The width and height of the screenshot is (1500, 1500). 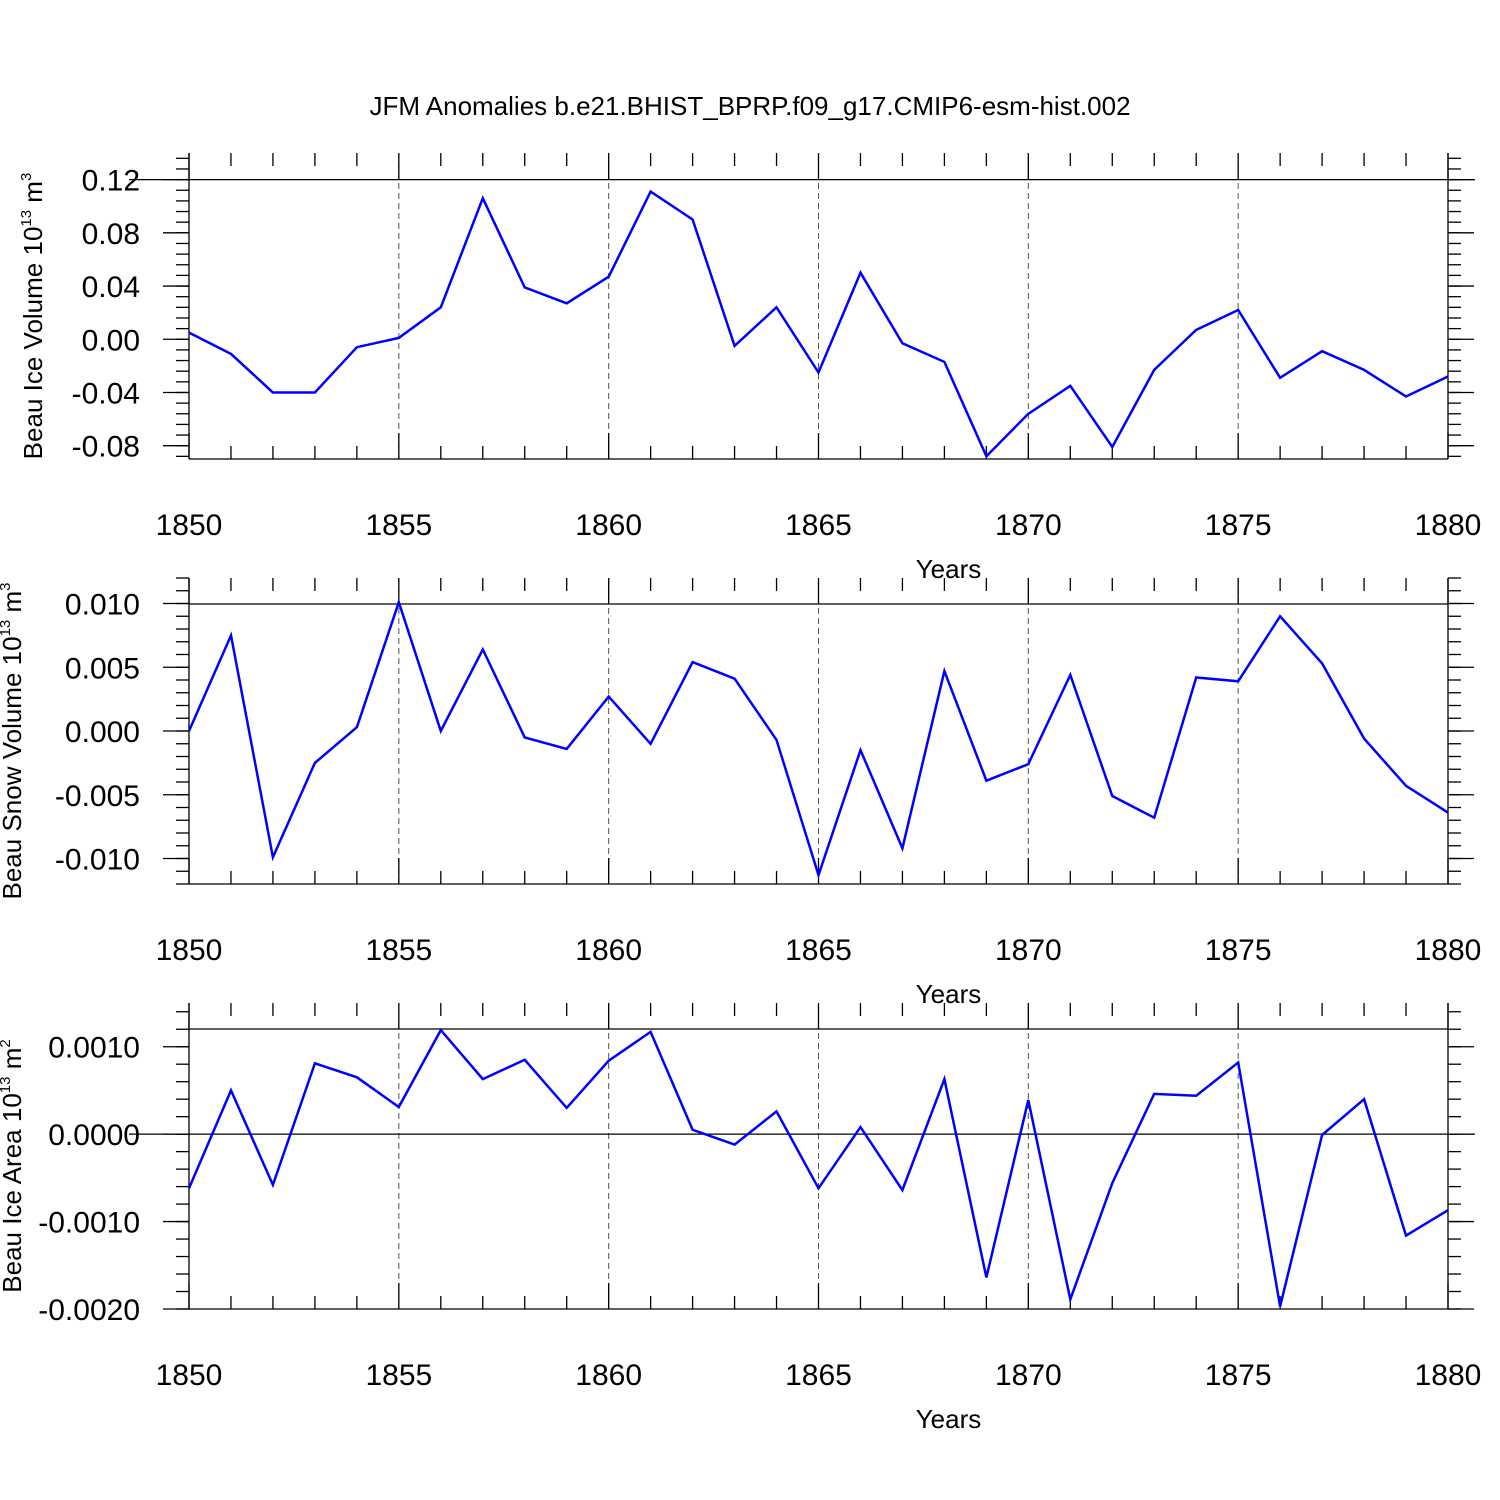 What do you see at coordinates (13, 1165) in the screenshot?
I see `y-axis-label: Beau Ice Area 1013 m2` at bounding box center [13, 1165].